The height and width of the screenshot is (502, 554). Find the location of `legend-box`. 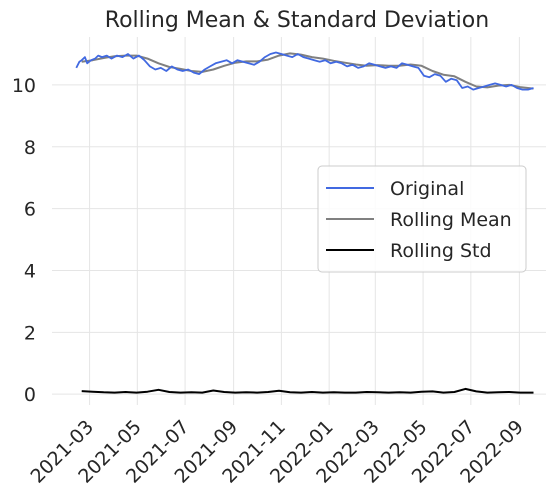

legend-box is located at coordinates (422, 219).